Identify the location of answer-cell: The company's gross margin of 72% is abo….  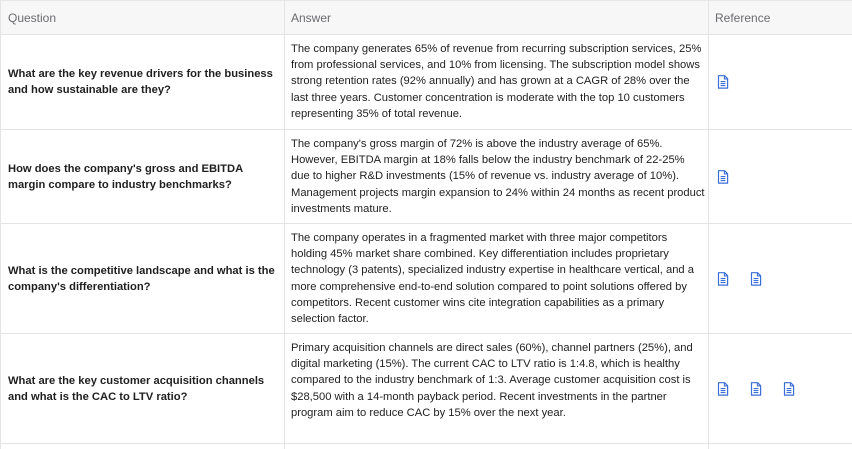
(498, 176).